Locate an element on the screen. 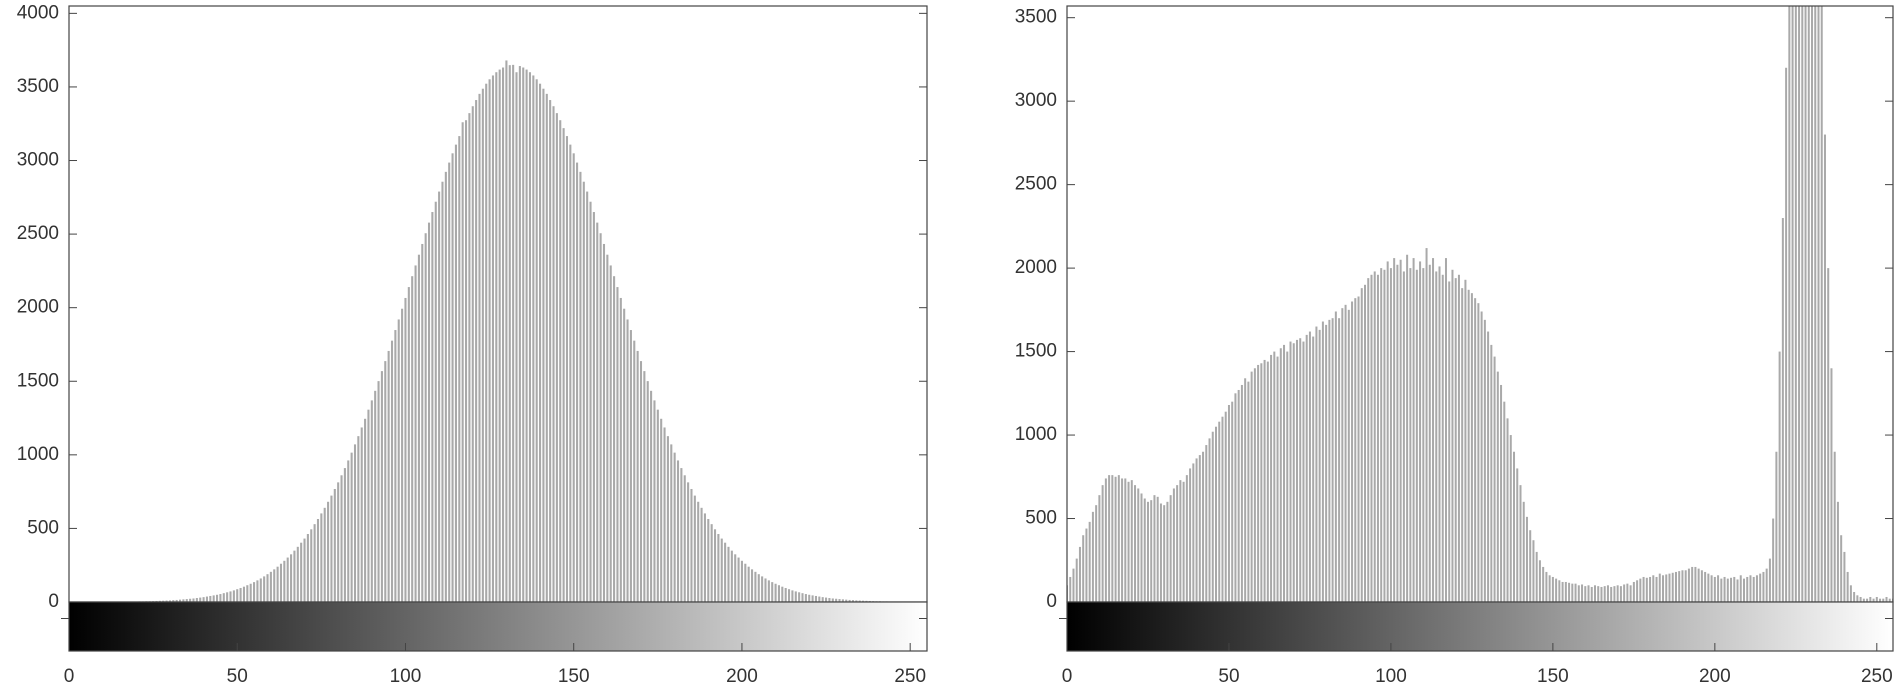  colorbar is located at coordinates (498, 626).